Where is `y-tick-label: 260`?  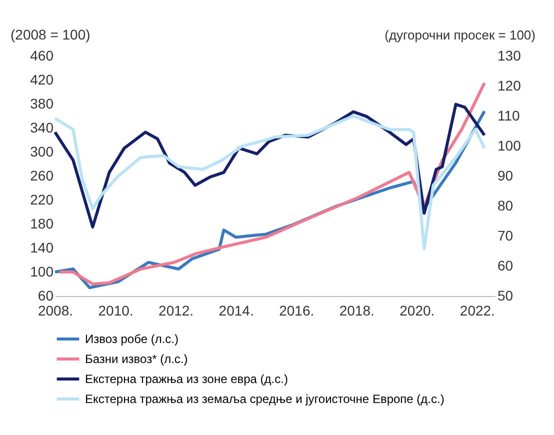
y-tick-label: 260 is located at coordinates (42, 176).